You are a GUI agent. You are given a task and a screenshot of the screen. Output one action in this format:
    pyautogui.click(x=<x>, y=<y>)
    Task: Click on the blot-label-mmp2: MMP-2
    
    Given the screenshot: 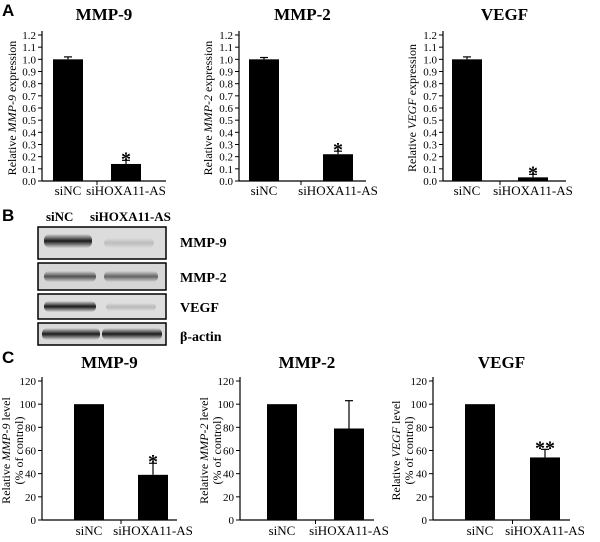 What is the action you would take?
    pyautogui.click(x=203, y=278)
    